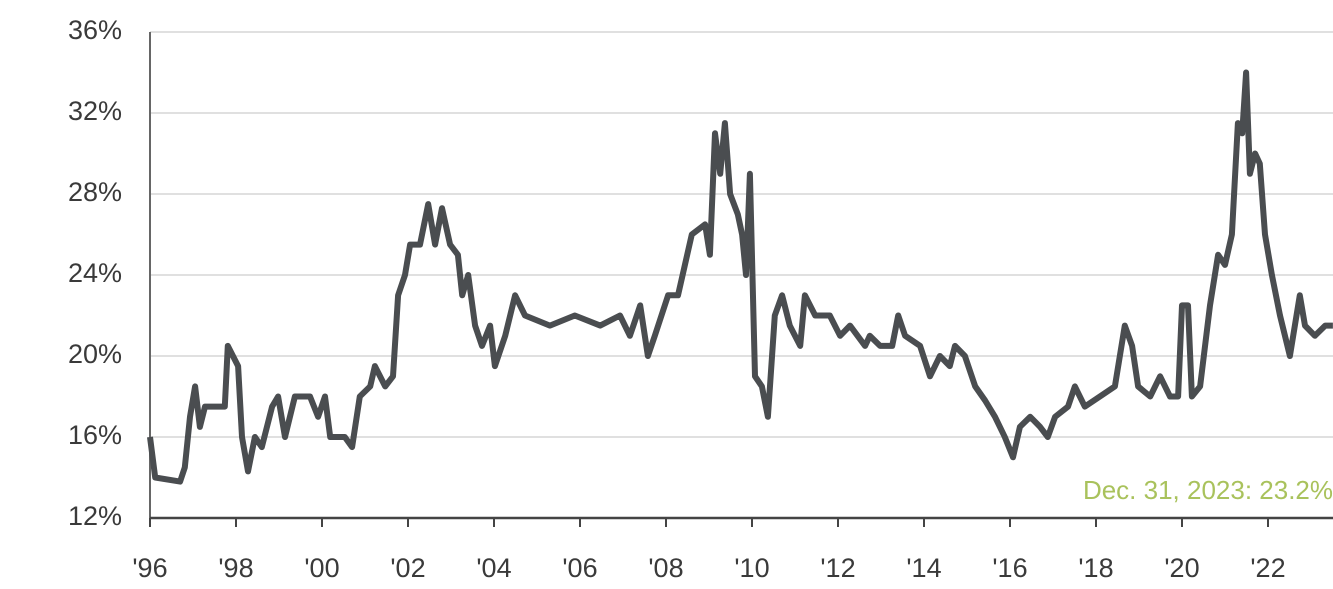  What do you see at coordinates (95, 435) in the screenshot?
I see `y-tick-label: 16%` at bounding box center [95, 435].